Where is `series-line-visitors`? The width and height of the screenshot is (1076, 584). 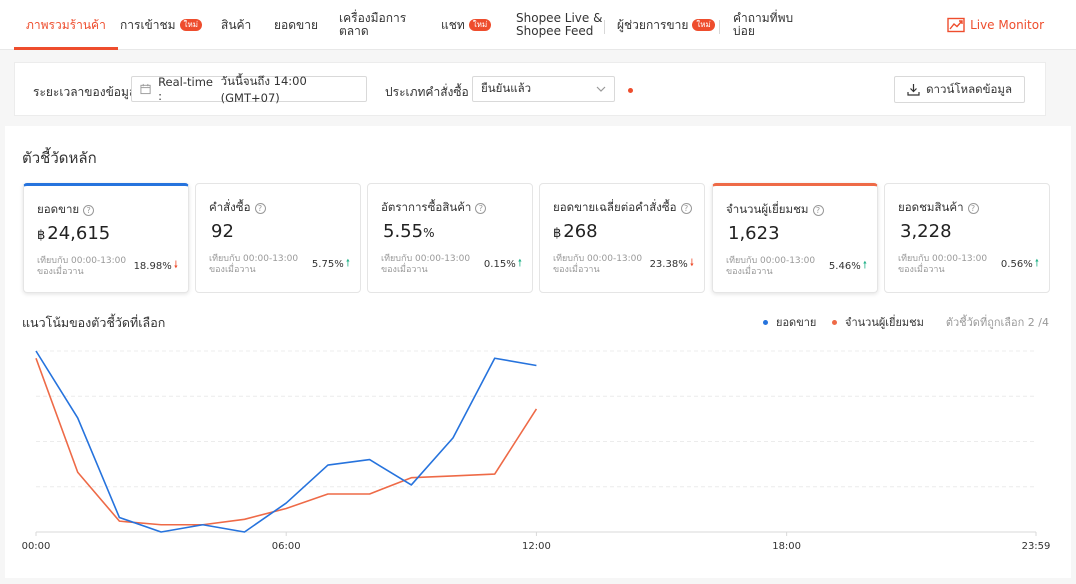 series-line-visitors is located at coordinates (286, 441).